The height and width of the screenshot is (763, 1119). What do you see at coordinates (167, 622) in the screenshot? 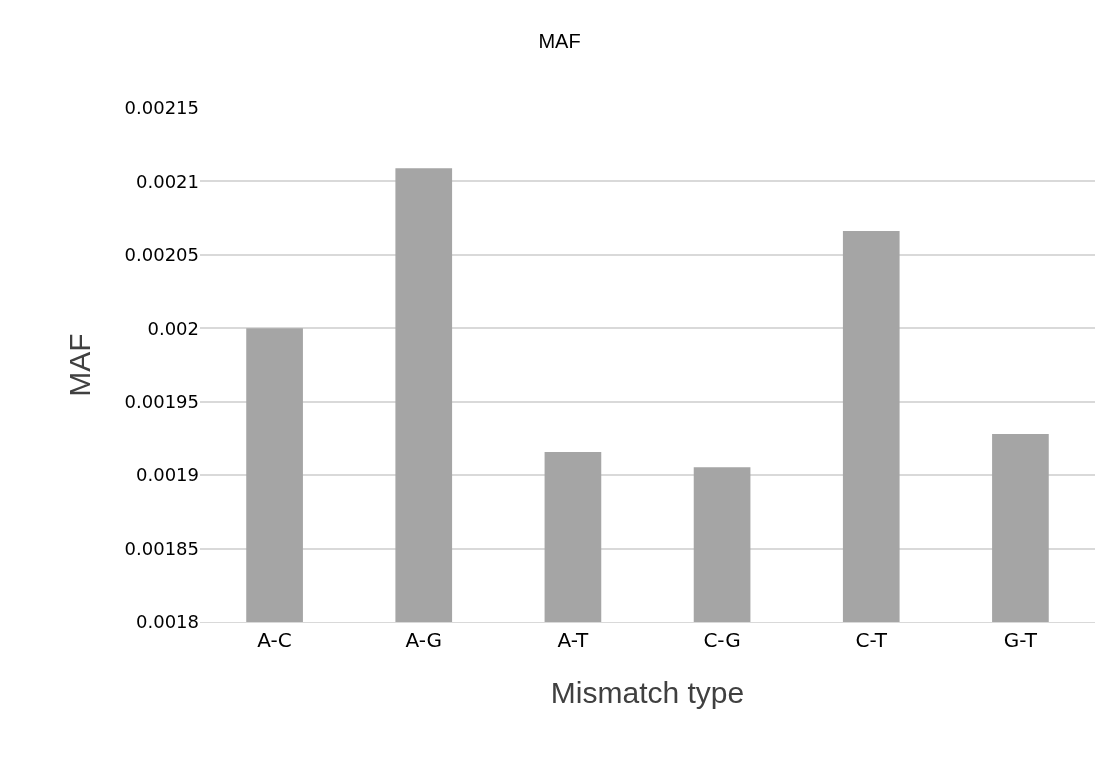
I see `y-tick-label: 0.0018` at bounding box center [167, 622].